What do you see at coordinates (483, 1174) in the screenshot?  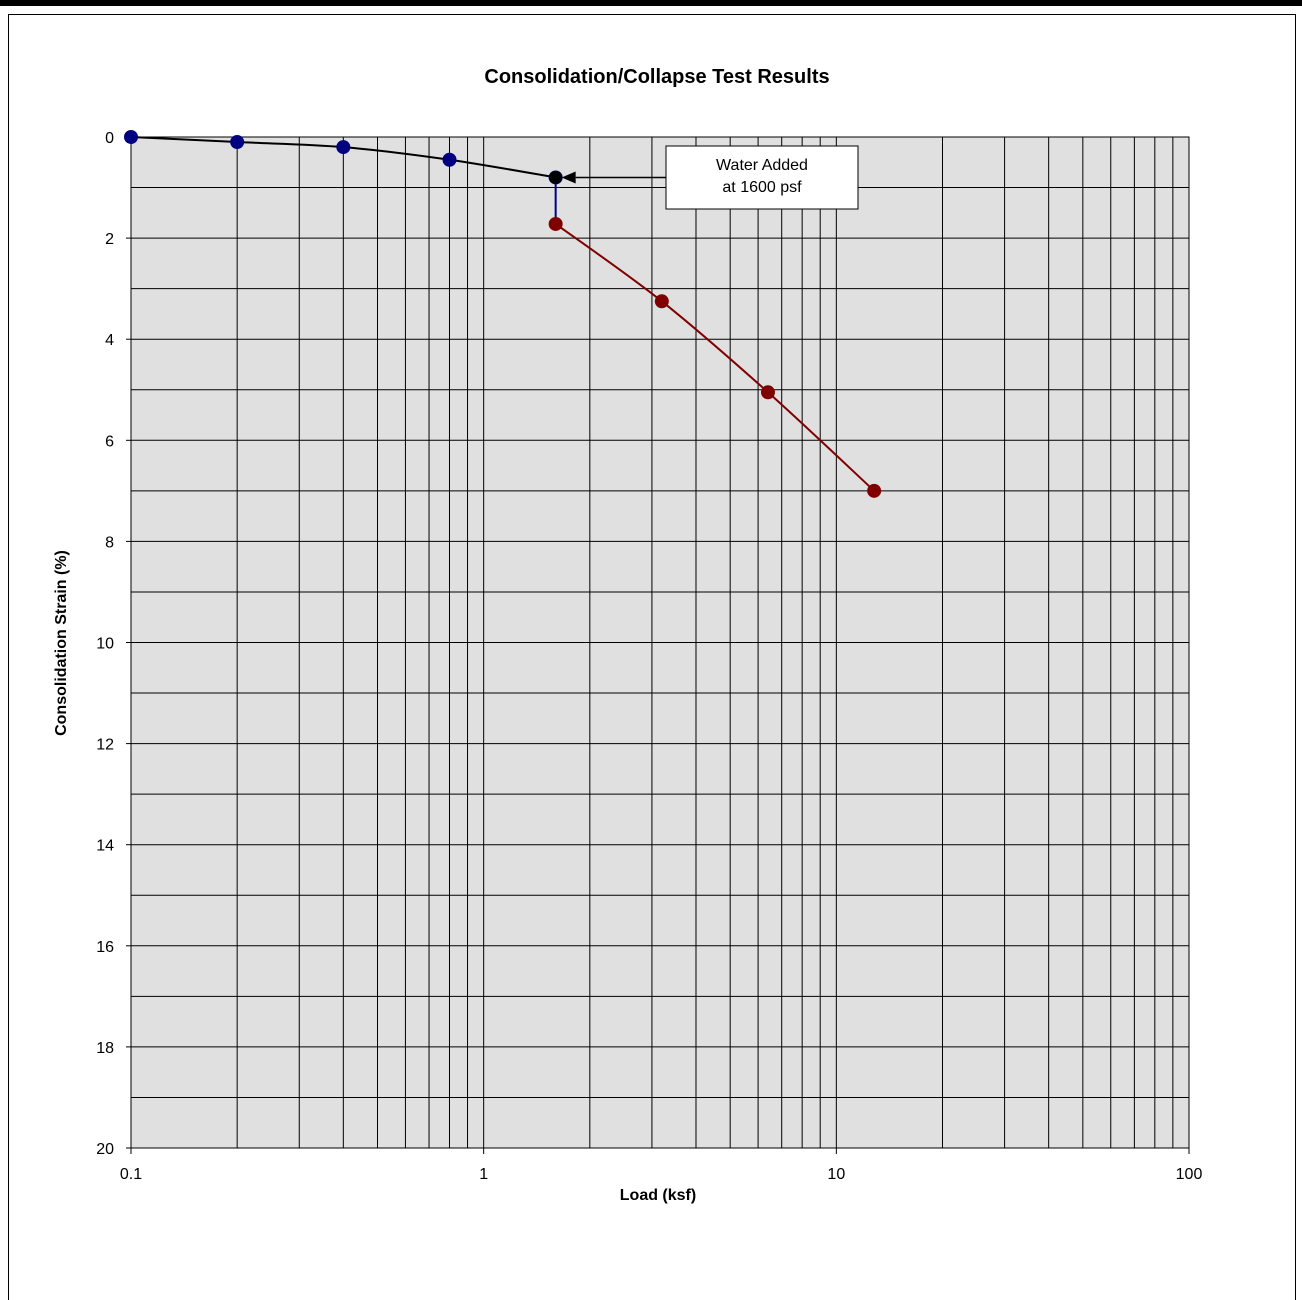 I see `x-tick-label: 1` at bounding box center [483, 1174].